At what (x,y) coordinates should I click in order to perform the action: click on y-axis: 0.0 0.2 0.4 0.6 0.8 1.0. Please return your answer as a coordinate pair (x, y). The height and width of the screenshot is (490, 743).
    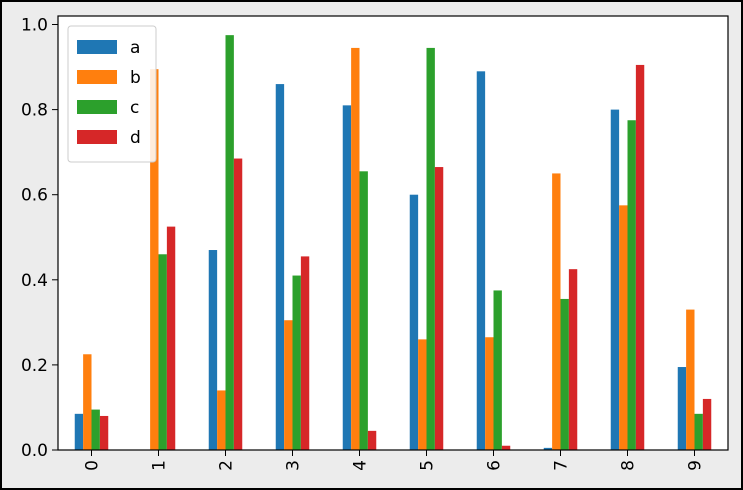
    Looking at the image, I should click on (39, 238).